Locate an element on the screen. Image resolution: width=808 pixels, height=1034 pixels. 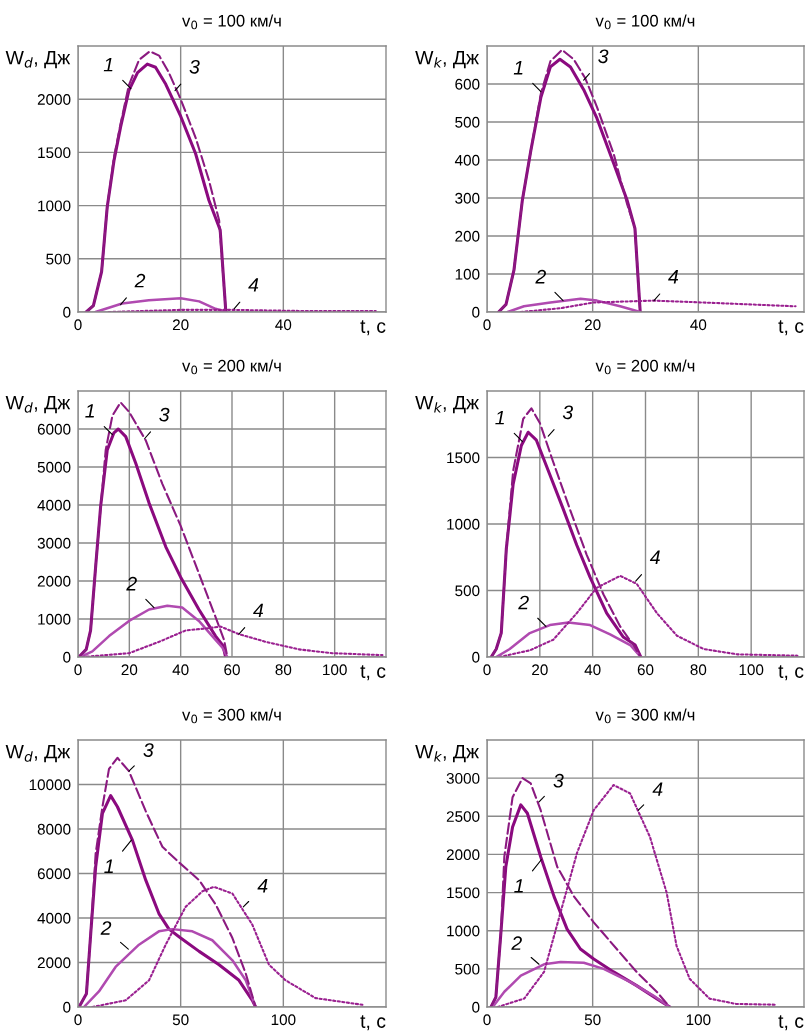
y-tick-label: 400 is located at coordinates (467, 160).